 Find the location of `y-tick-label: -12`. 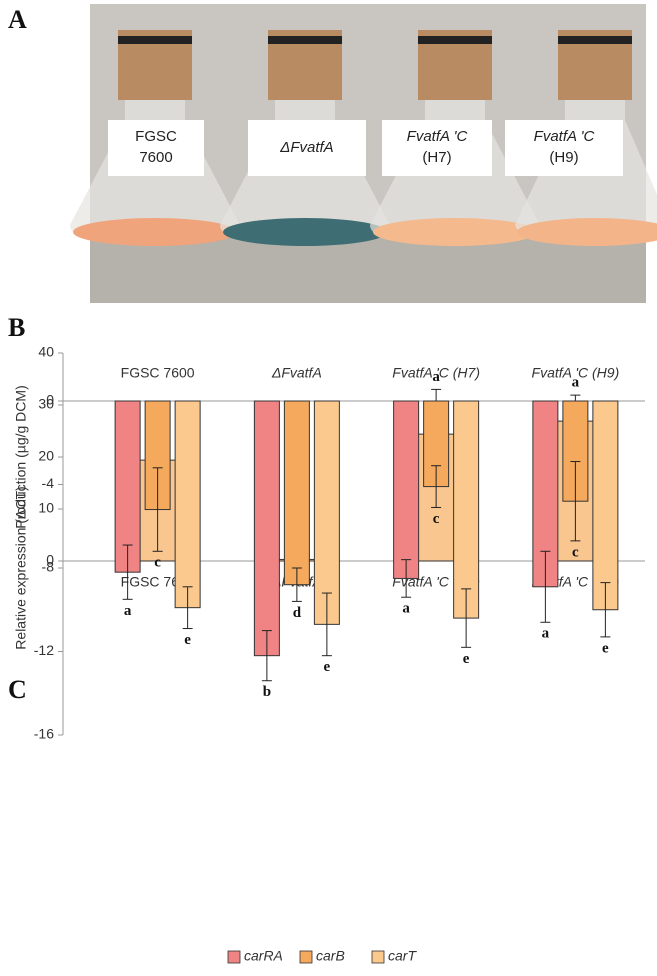

y-tick-label: -12 is located at coordinates (44, 650).